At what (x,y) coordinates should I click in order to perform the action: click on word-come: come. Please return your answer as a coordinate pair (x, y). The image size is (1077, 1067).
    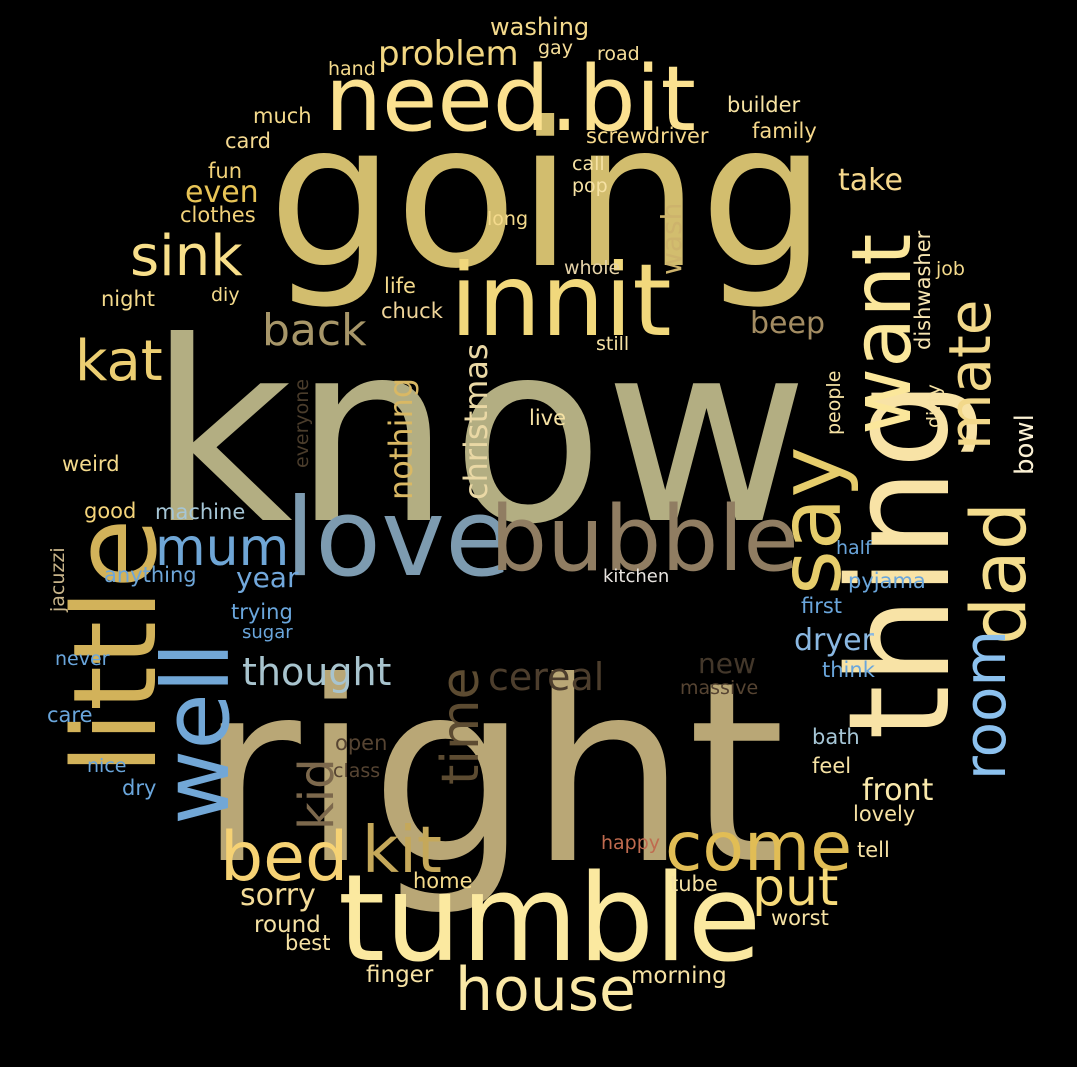
    Looking at the image, I should click on (758, 847).